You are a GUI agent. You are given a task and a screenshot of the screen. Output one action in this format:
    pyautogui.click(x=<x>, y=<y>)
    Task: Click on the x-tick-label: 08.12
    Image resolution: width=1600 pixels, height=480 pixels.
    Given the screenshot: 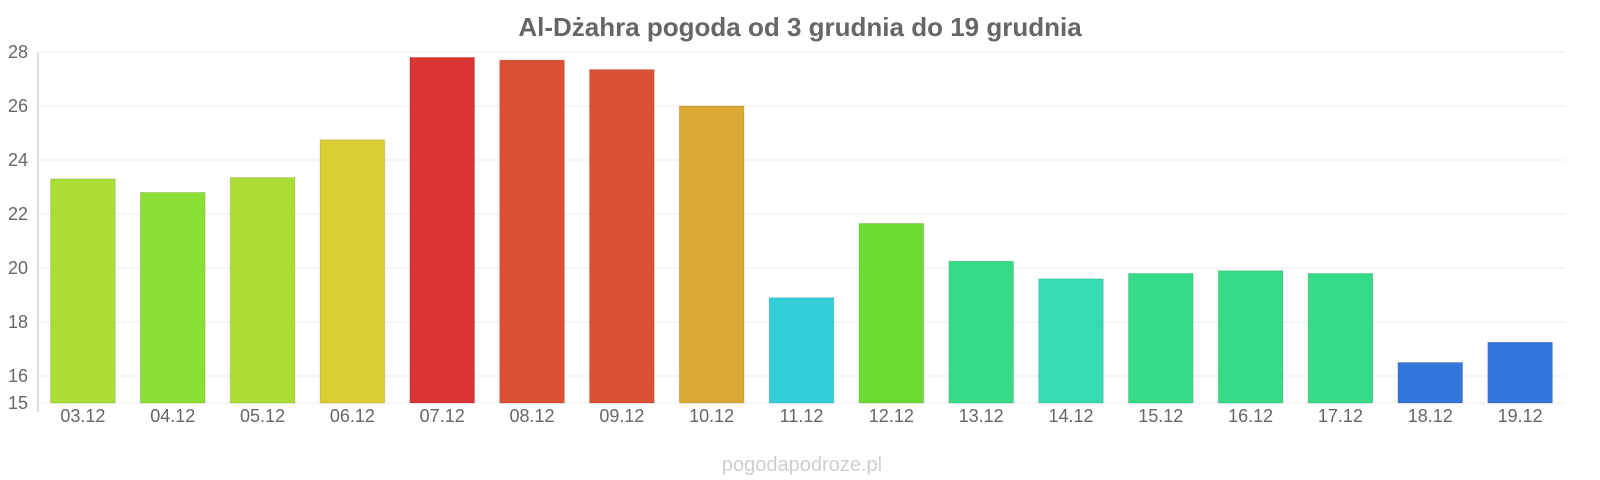 What is the action you would take?
    pyautogui.click(x=532, y=416)
    